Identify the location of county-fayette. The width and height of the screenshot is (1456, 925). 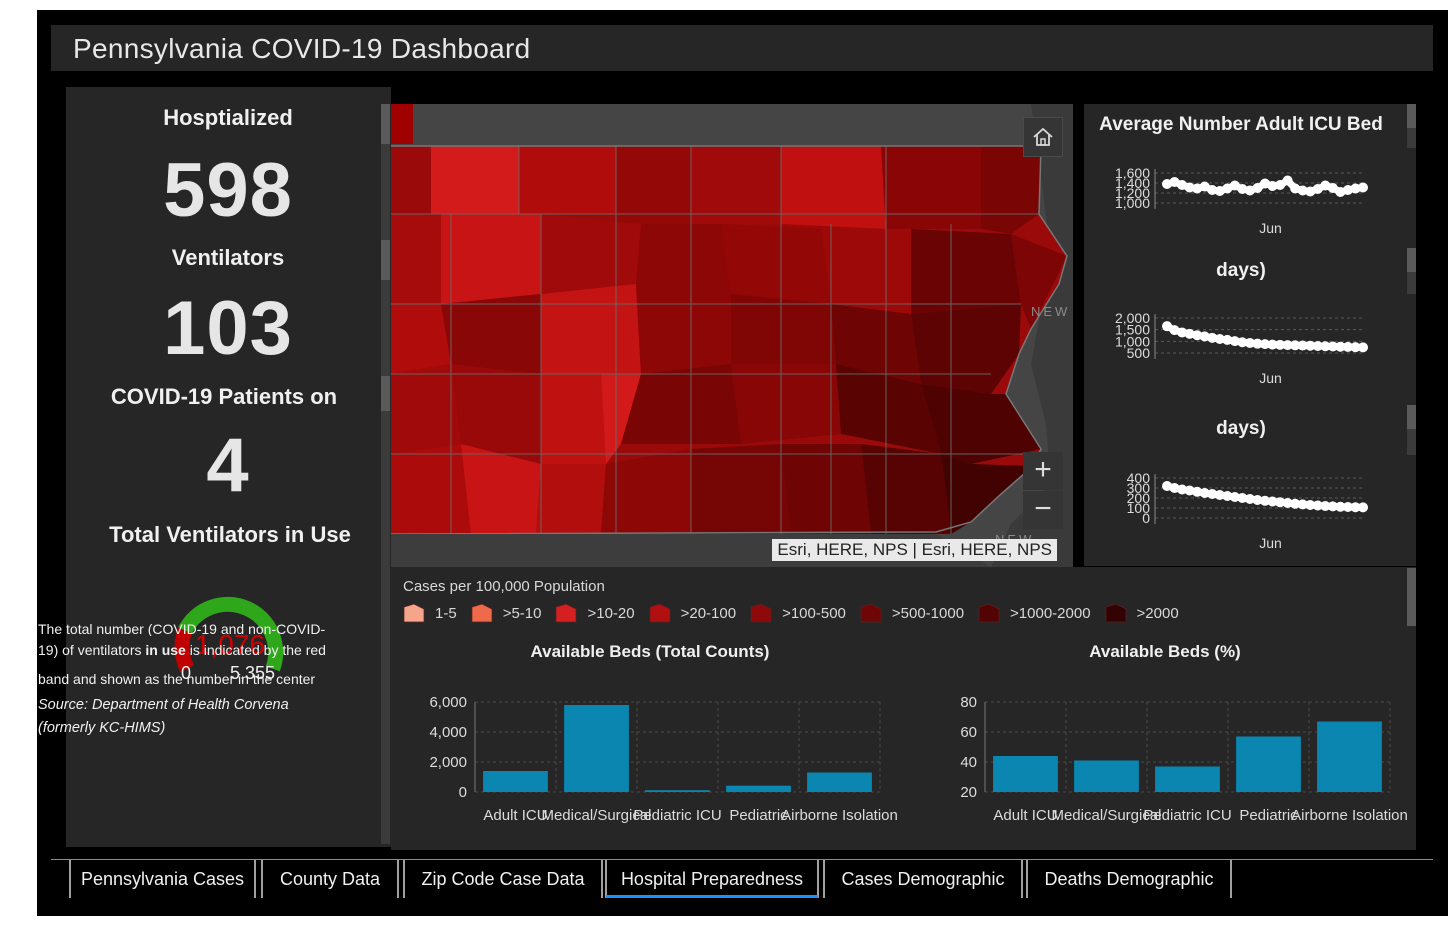
(571, 499).